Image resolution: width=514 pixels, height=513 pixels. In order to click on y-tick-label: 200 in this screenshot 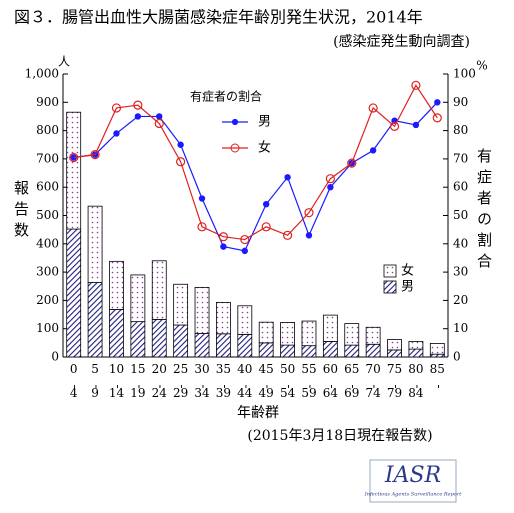, I will do `click(47, 300)`.